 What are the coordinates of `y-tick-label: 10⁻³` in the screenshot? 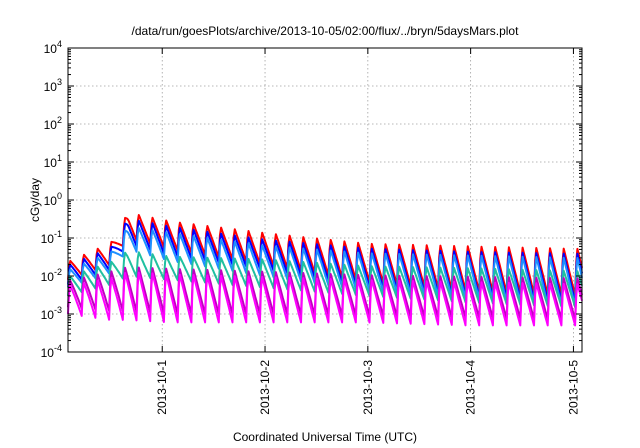 It's located at (51, 313).